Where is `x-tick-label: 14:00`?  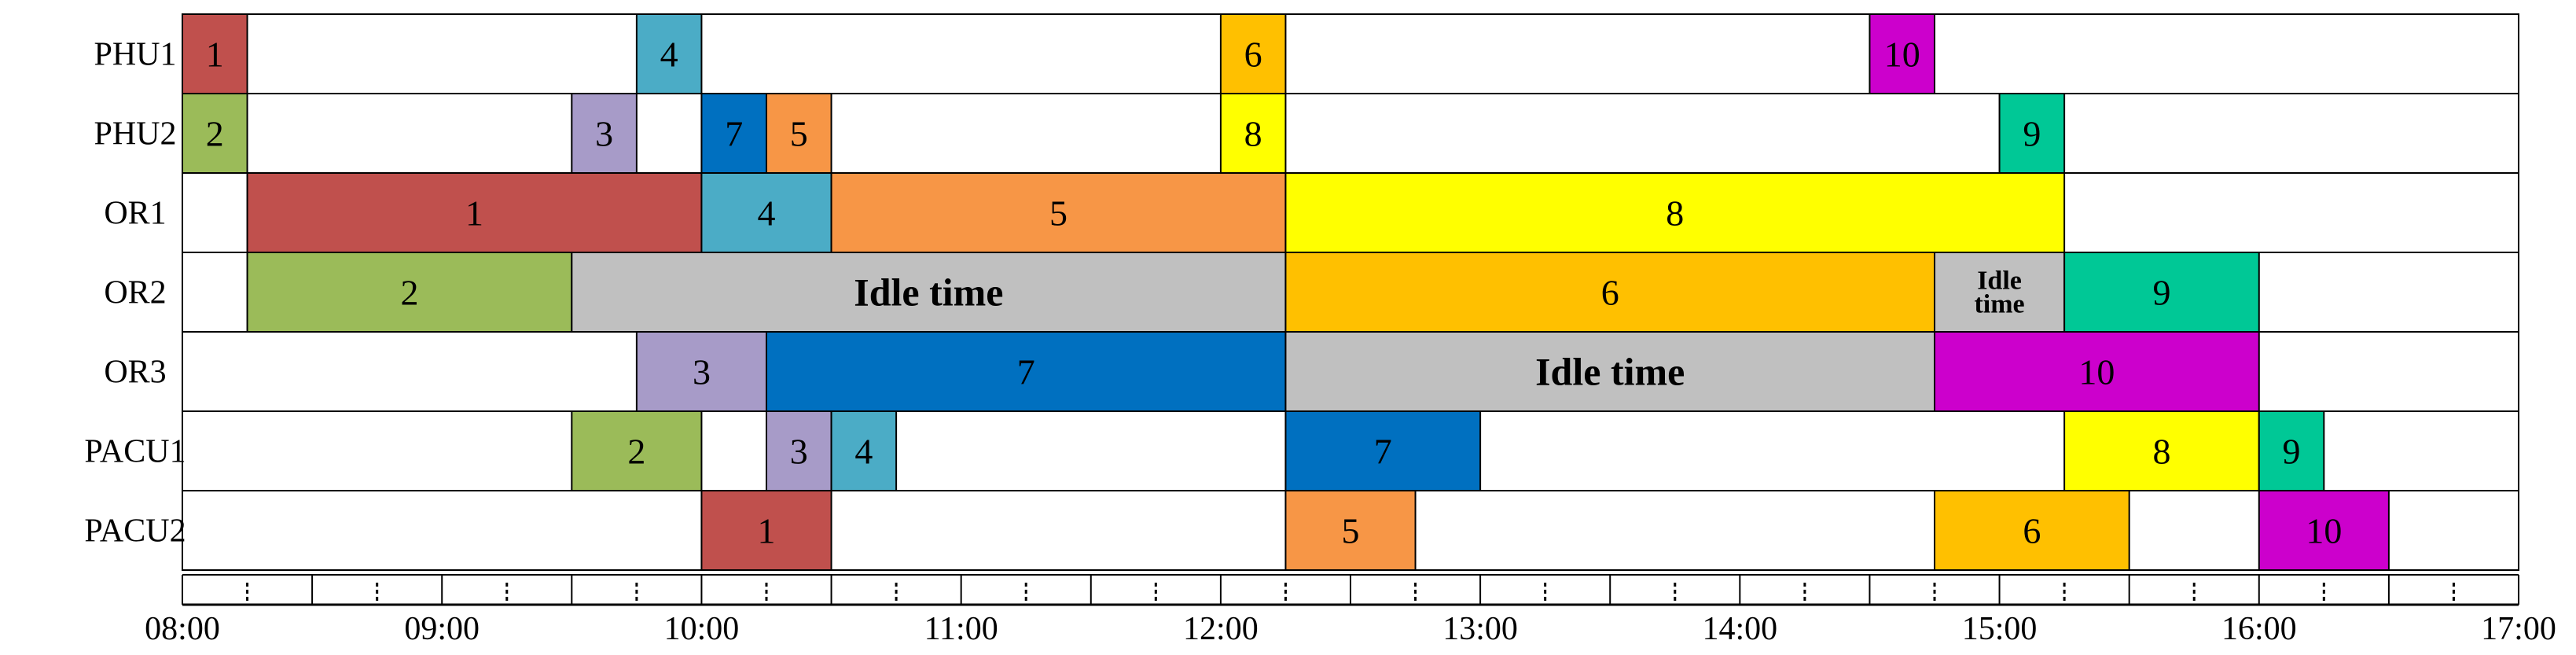
x-tick-label: 14:00 is located at coordinates (1739, 629).